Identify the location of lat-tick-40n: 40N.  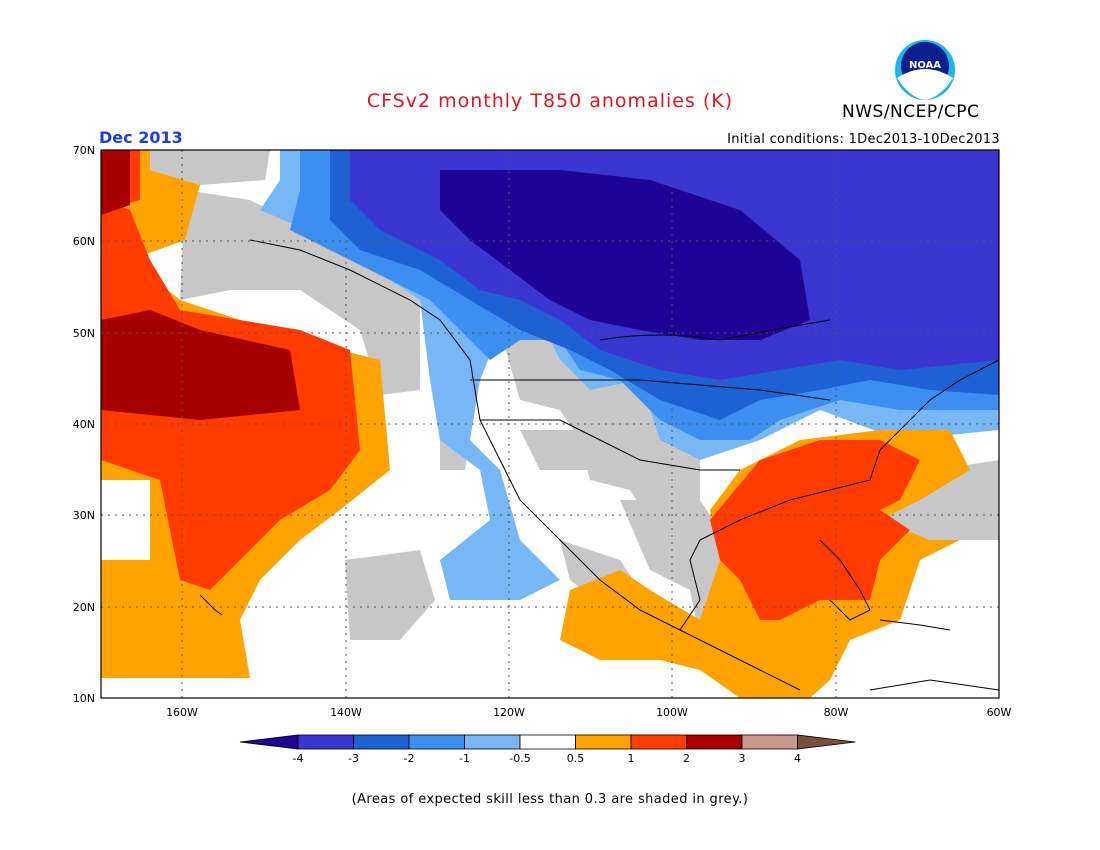
(84, 424).